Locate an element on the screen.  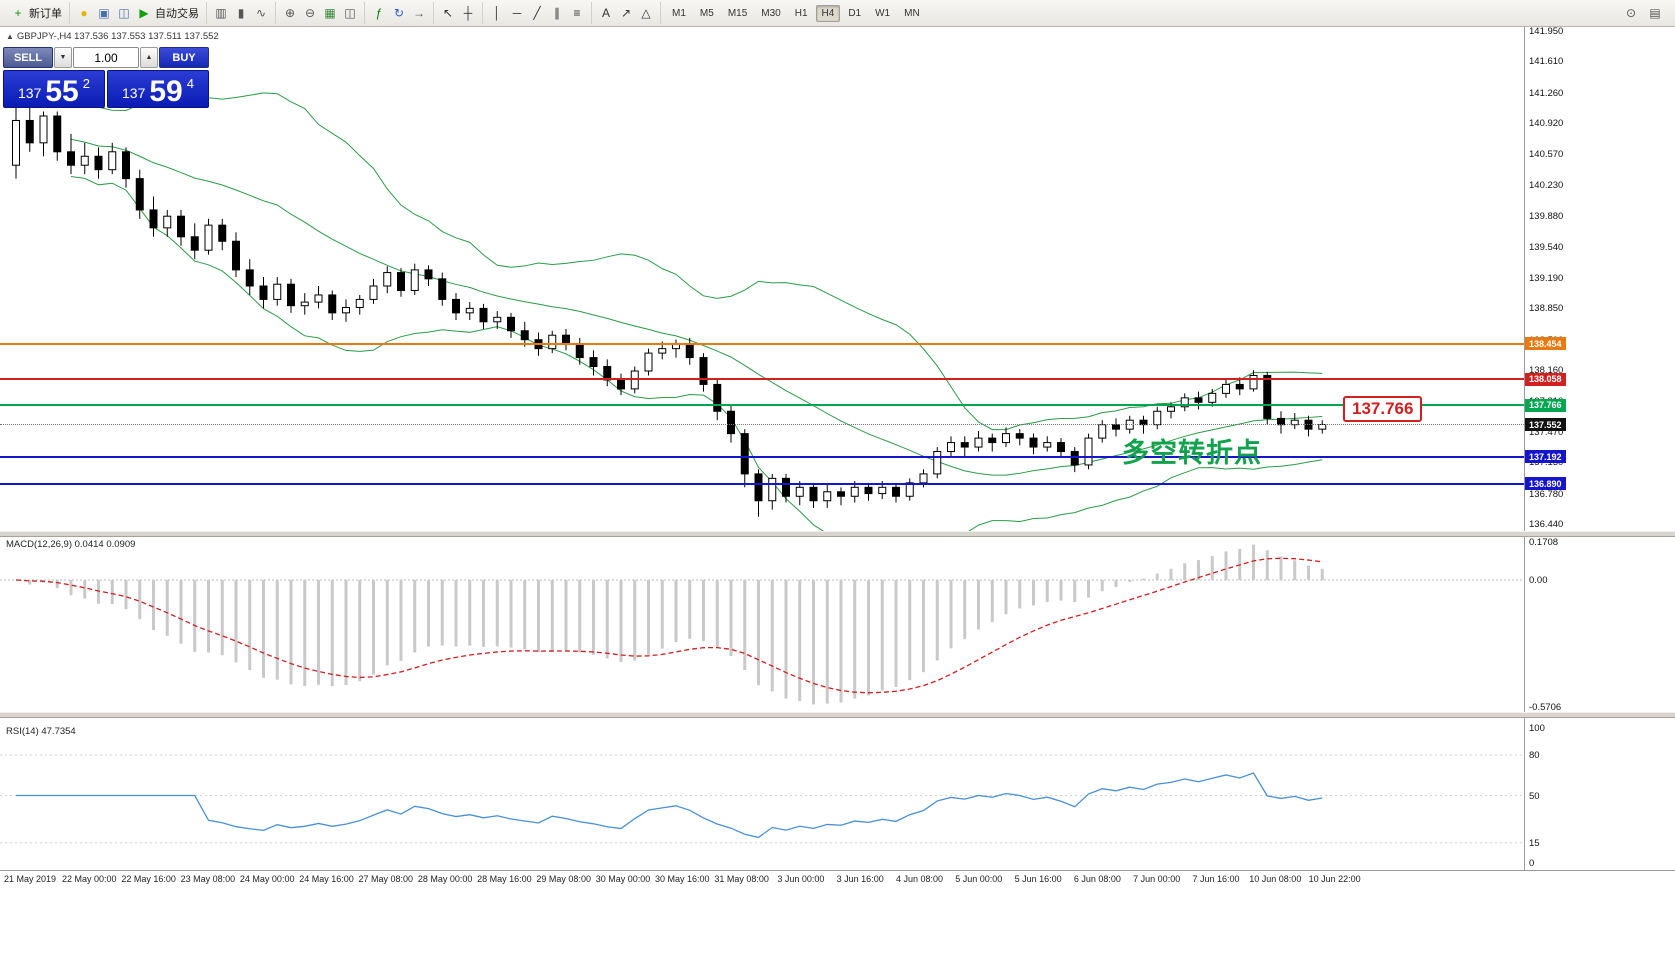
zoom-out-button: ⊖ is located at coordinates (310, 13).